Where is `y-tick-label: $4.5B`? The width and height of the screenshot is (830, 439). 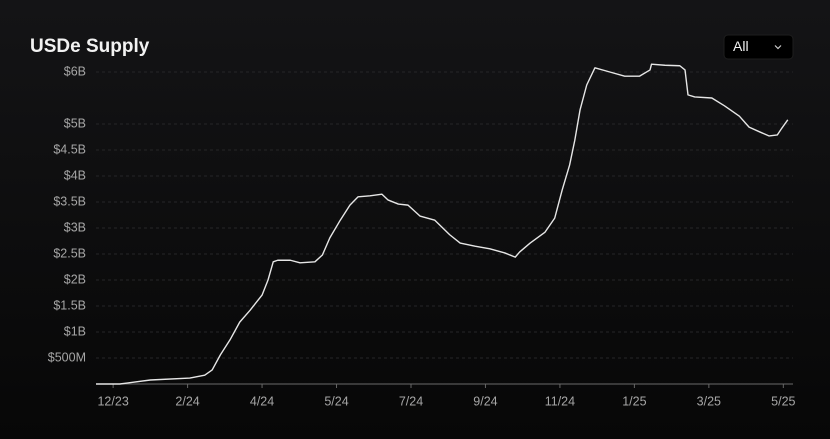 y-tick-label: $4.5B is located at coordinates (69, 149).